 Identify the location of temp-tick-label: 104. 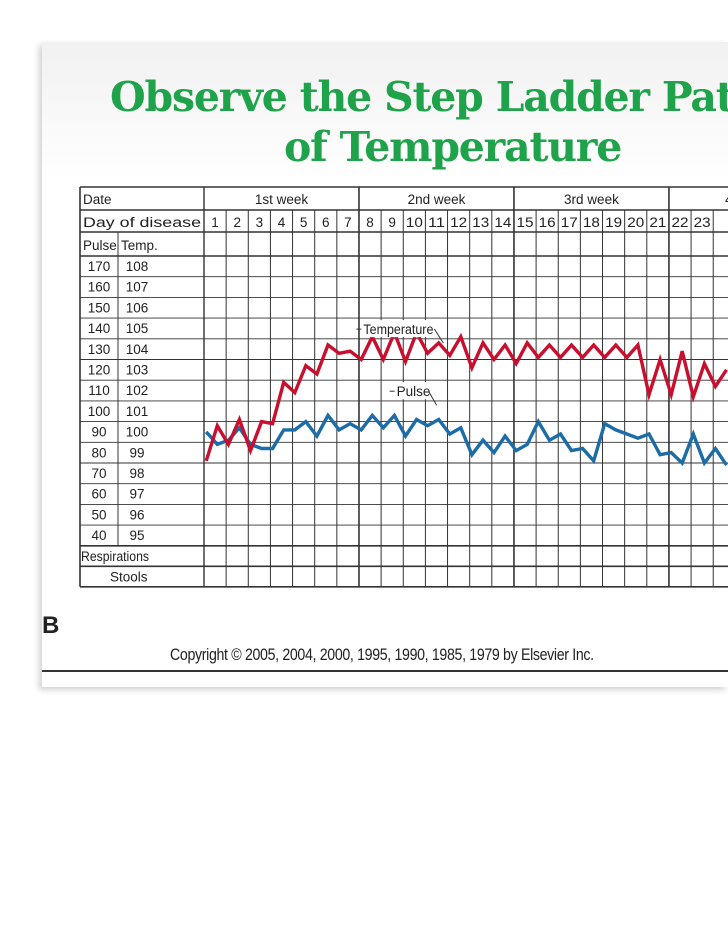
(137, 349).